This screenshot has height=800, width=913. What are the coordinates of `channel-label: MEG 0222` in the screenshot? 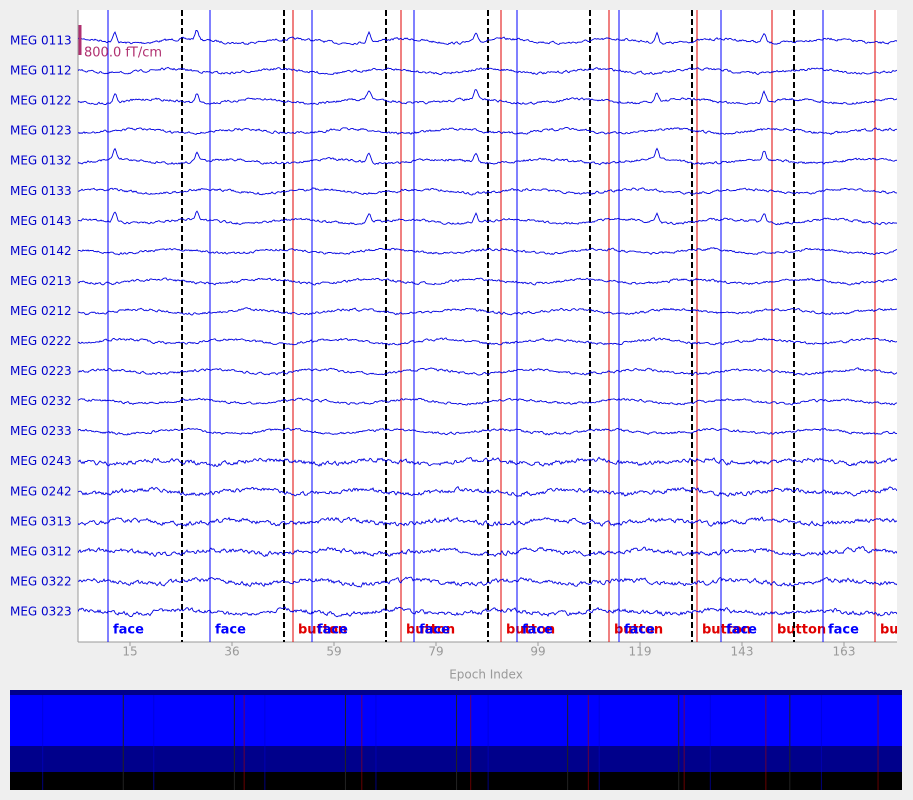 It's located at (41, 341).